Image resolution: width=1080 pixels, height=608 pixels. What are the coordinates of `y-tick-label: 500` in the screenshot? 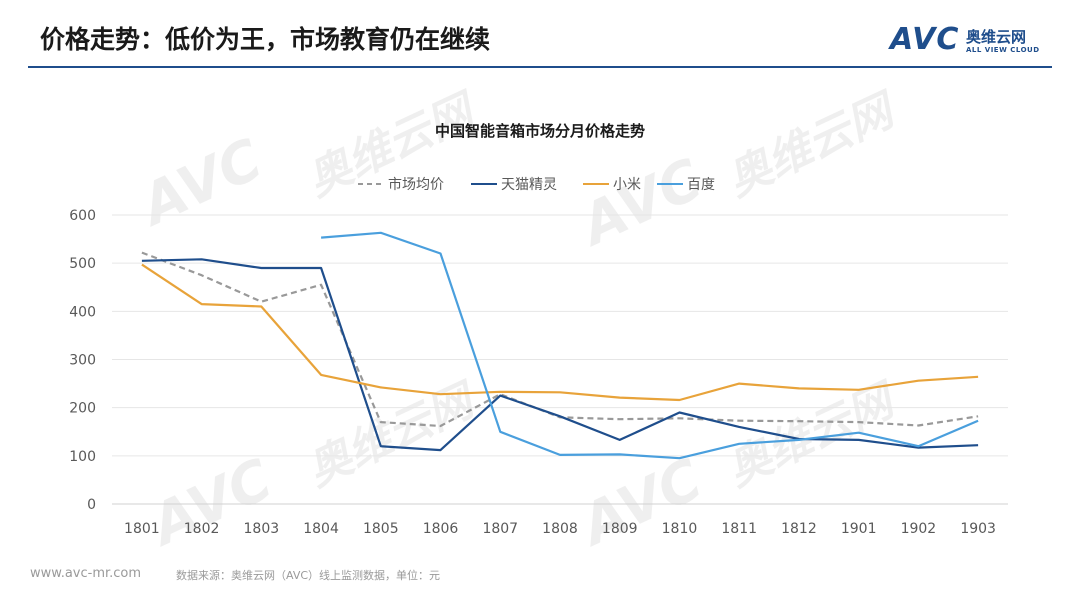 It's located at (82, 264).